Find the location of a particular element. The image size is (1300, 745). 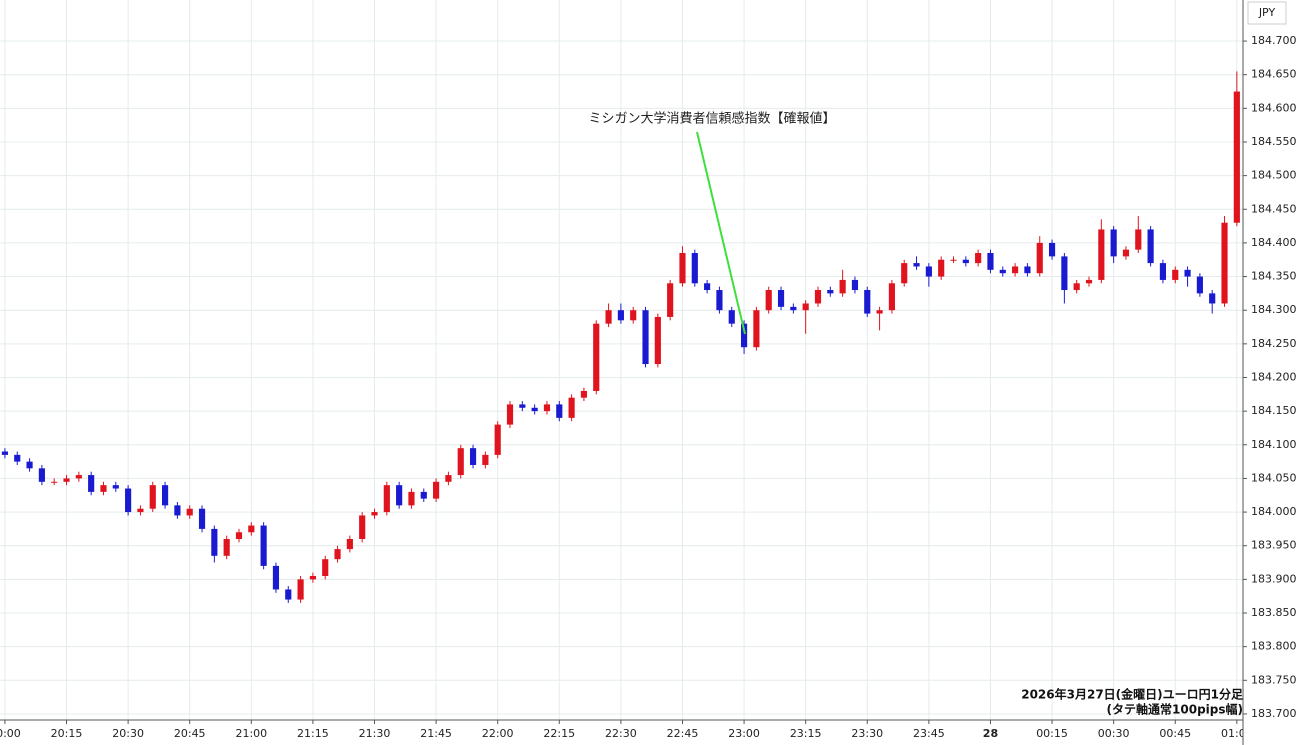

x-tick-label: 22:15 is located at coordinates (559, 733).